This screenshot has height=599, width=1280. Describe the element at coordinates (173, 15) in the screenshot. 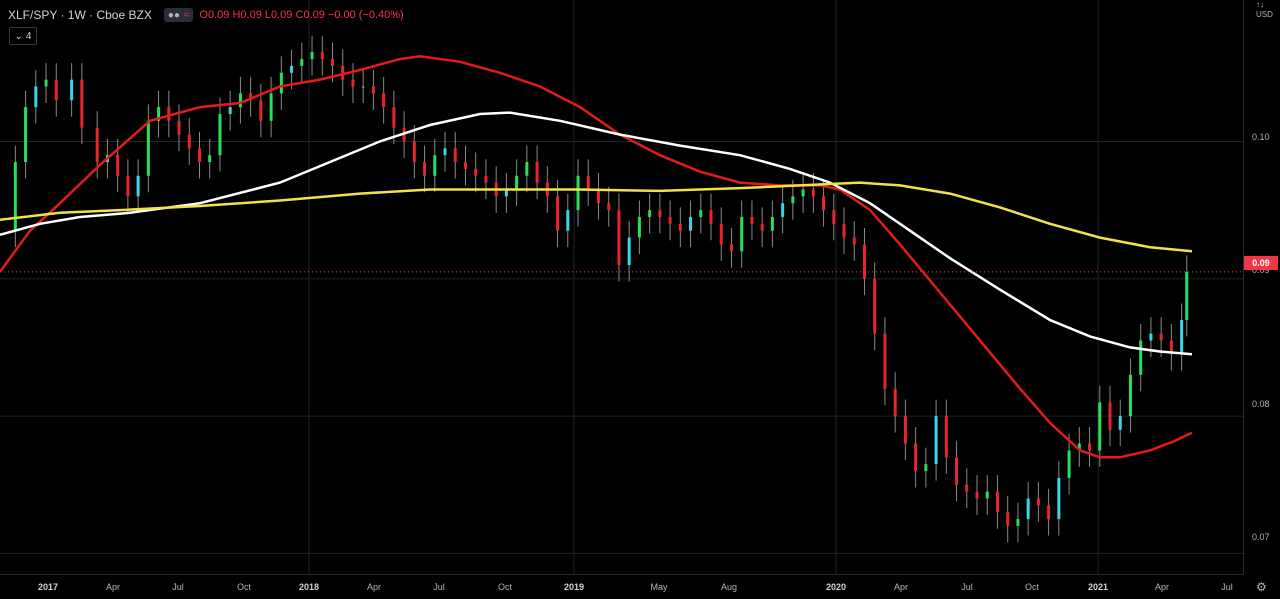

I see `eye-icon: ●●` at that location.